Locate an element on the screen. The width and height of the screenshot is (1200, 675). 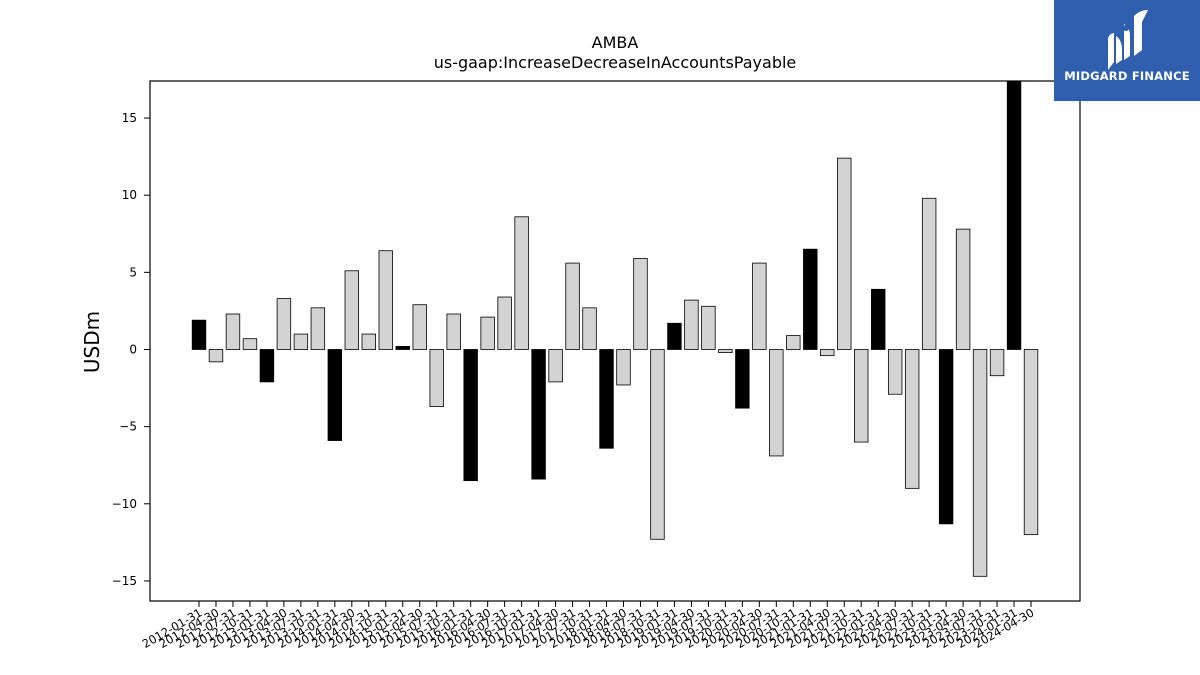
y-tick-label: −5 is located at coordinates (128, 427).